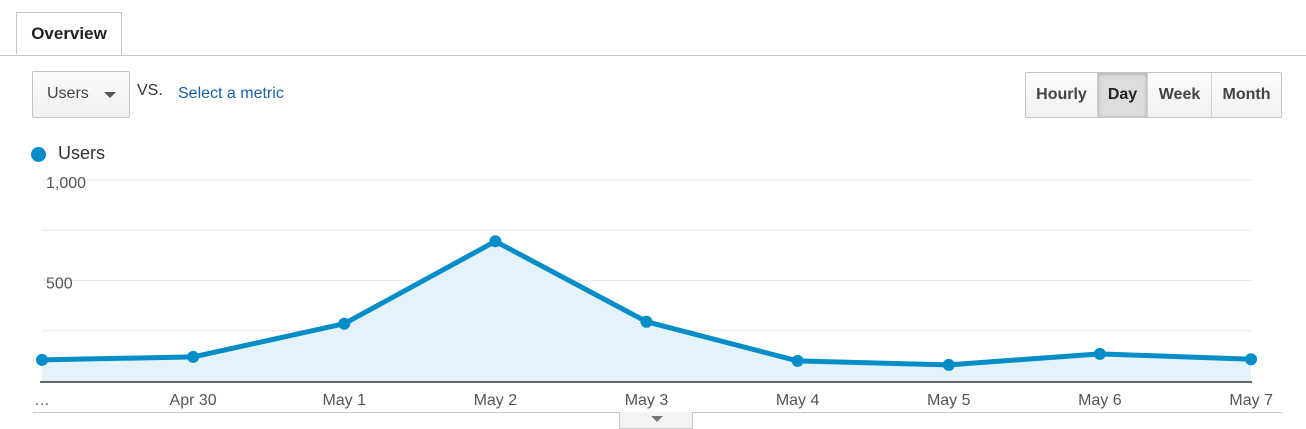 The width and height of the screenshot is (1306, 429). I want to click on period-toggle-group: Hourly Day Week Month, so click(1153, 95).